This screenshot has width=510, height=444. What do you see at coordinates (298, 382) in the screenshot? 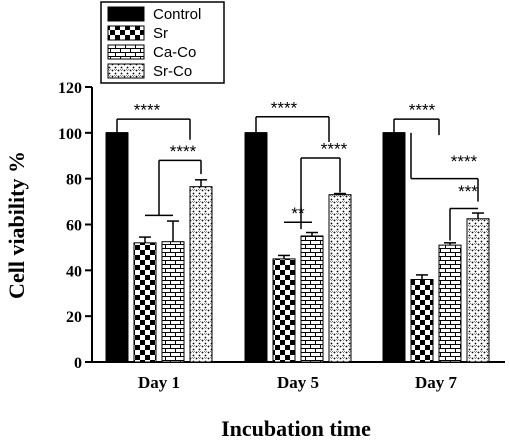
I see `x-tick-label: Day 5` at bounding box center [298, 382].